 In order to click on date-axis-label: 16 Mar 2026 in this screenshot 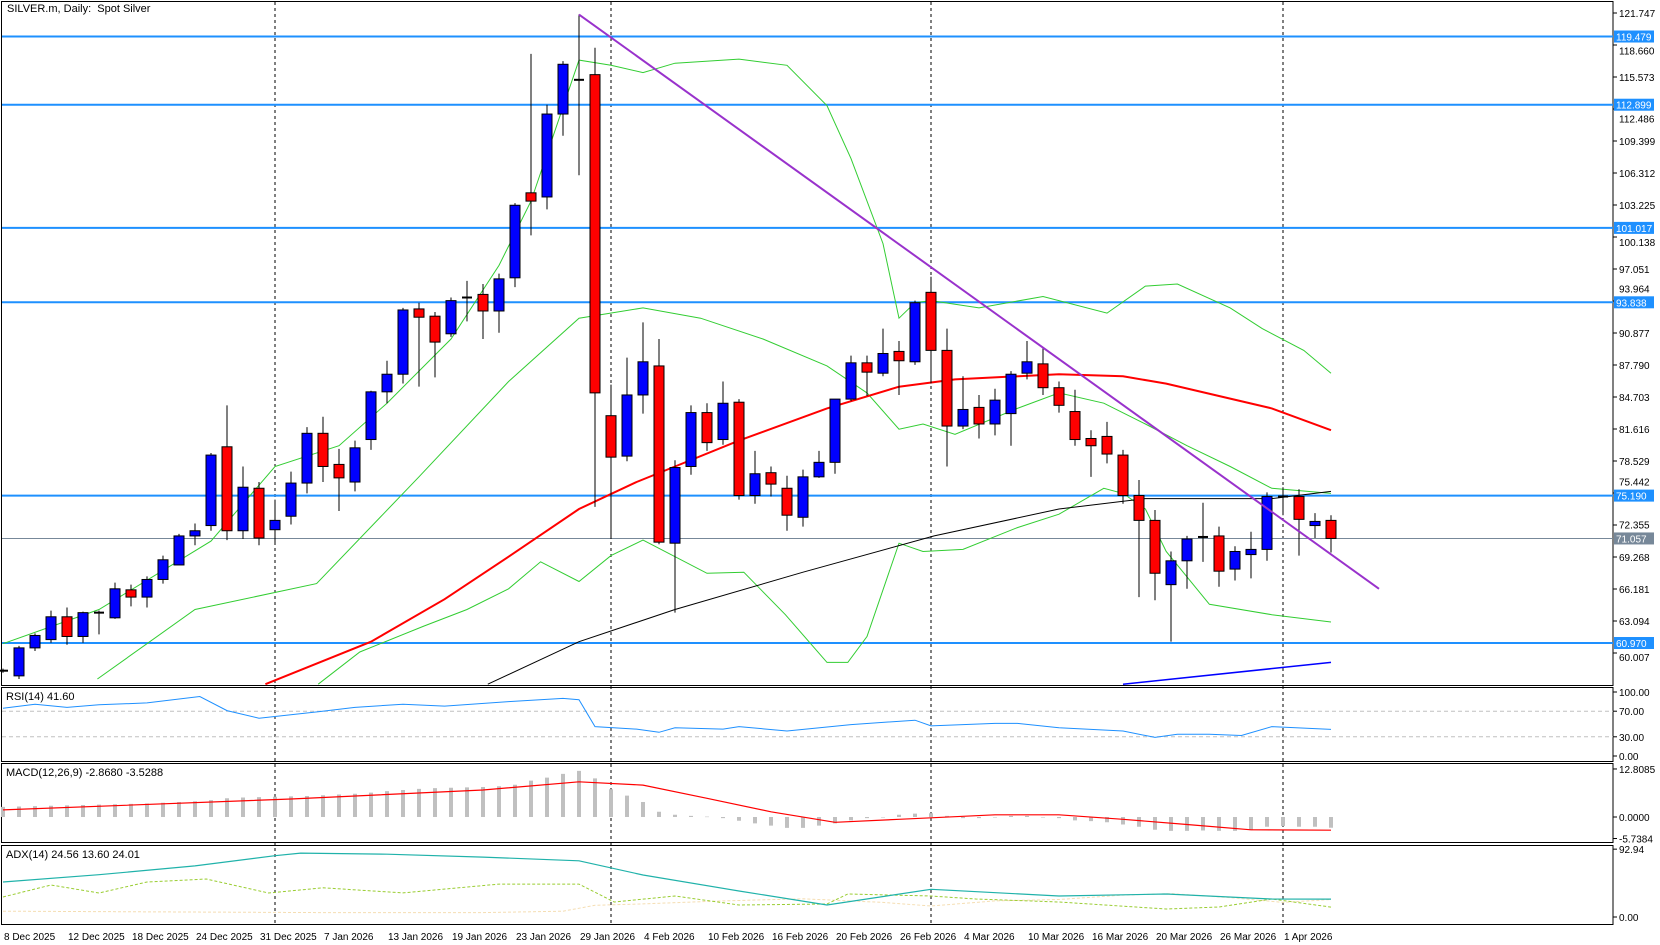, I will do `click(1120, 937)`.